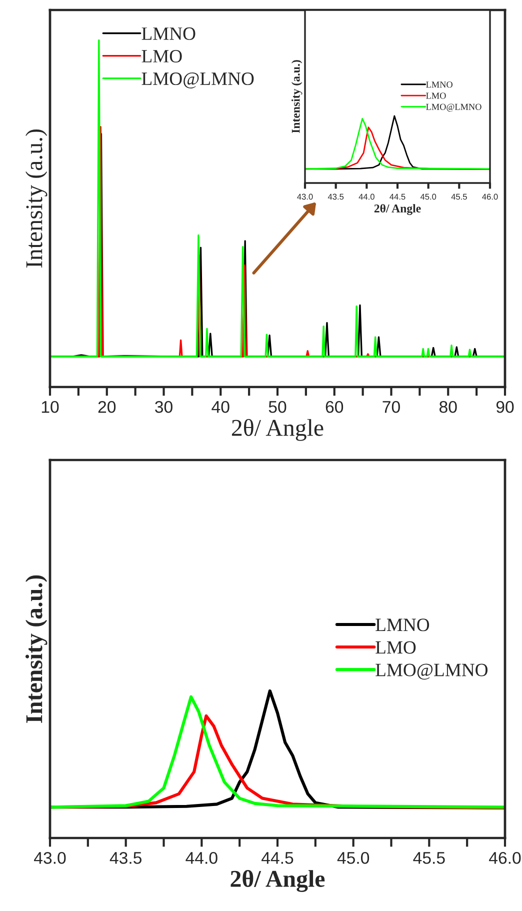  Describe the element at coordinates (50, 406) in the screenshot. I see `x-tick-label: 10` at that location.